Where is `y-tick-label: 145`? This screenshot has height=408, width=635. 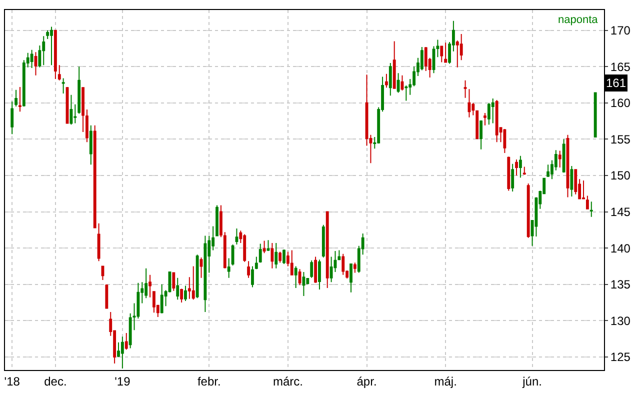 y-tick-label: 145 is located at coordinates (620, 211).